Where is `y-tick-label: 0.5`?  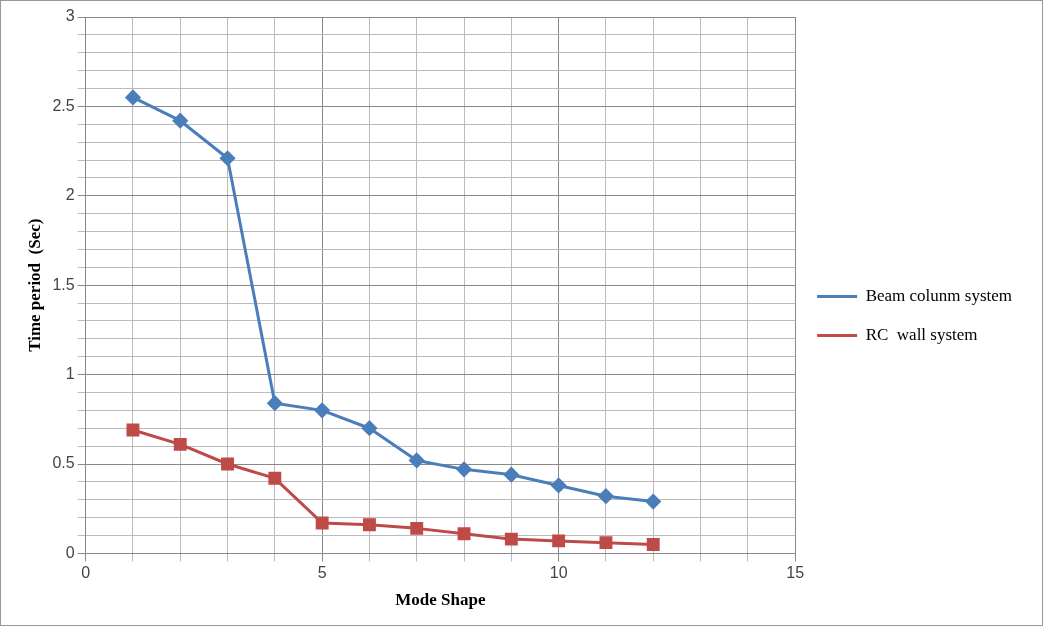
y-tick-label: 0.5 is located at coordinates (63, 463).